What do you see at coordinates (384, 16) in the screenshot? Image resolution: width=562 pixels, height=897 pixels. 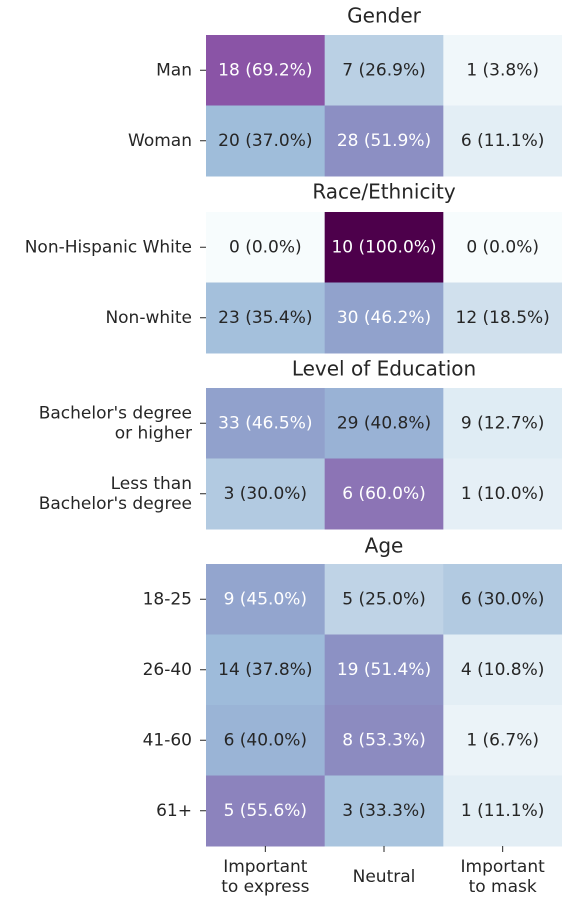 I see `panel-title: Gender` at bounding box center [384, 16].